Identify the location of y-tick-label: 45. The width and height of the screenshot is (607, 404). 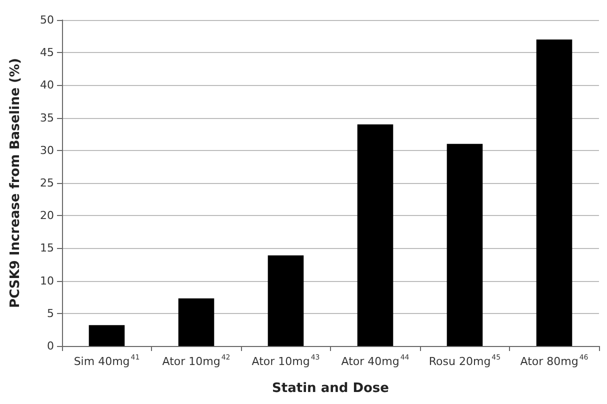
(47, 53).